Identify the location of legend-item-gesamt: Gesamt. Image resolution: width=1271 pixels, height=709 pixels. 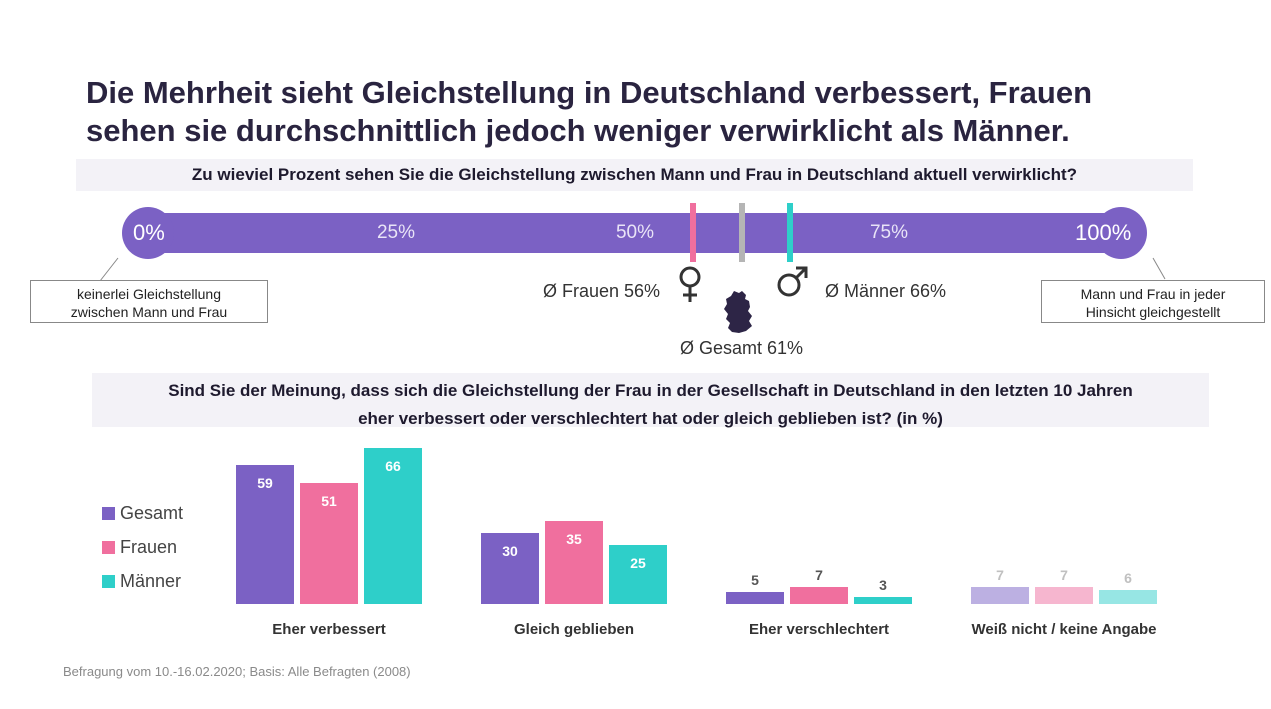
(142, 513).